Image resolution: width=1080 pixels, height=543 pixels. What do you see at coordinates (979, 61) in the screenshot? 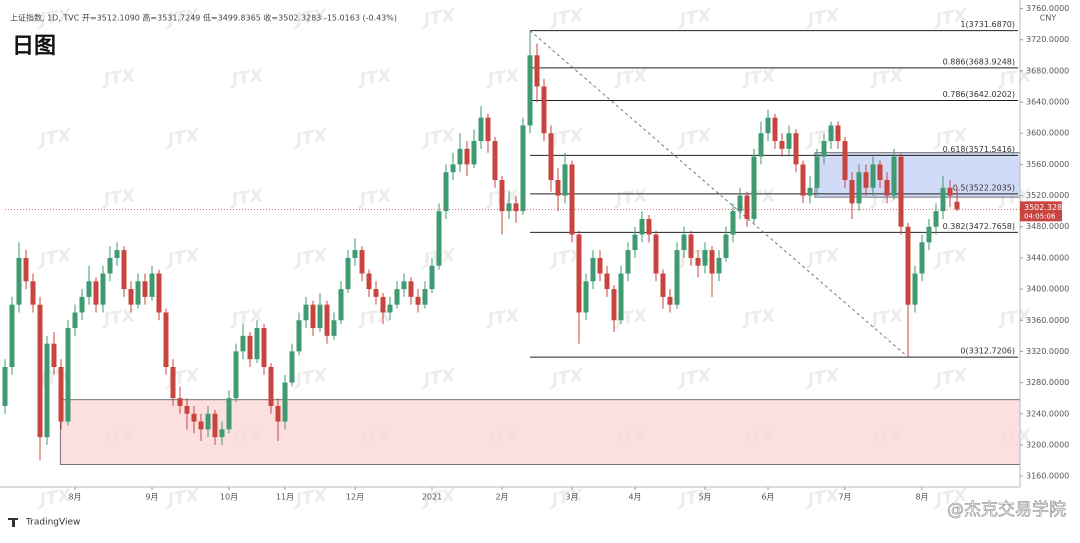
I see `fib-label: 0.886(3683.9248)` at bounding box center [979, 61].